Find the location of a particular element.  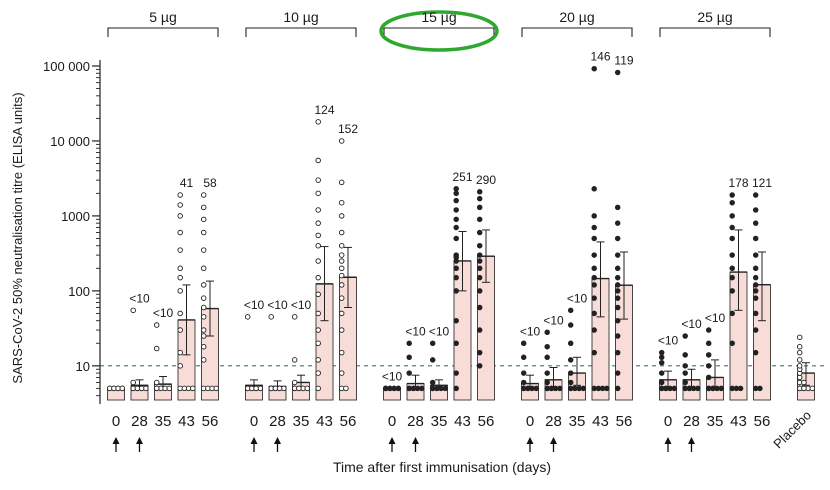

x-tick-label: 56 is located at coordinates (348, 421).